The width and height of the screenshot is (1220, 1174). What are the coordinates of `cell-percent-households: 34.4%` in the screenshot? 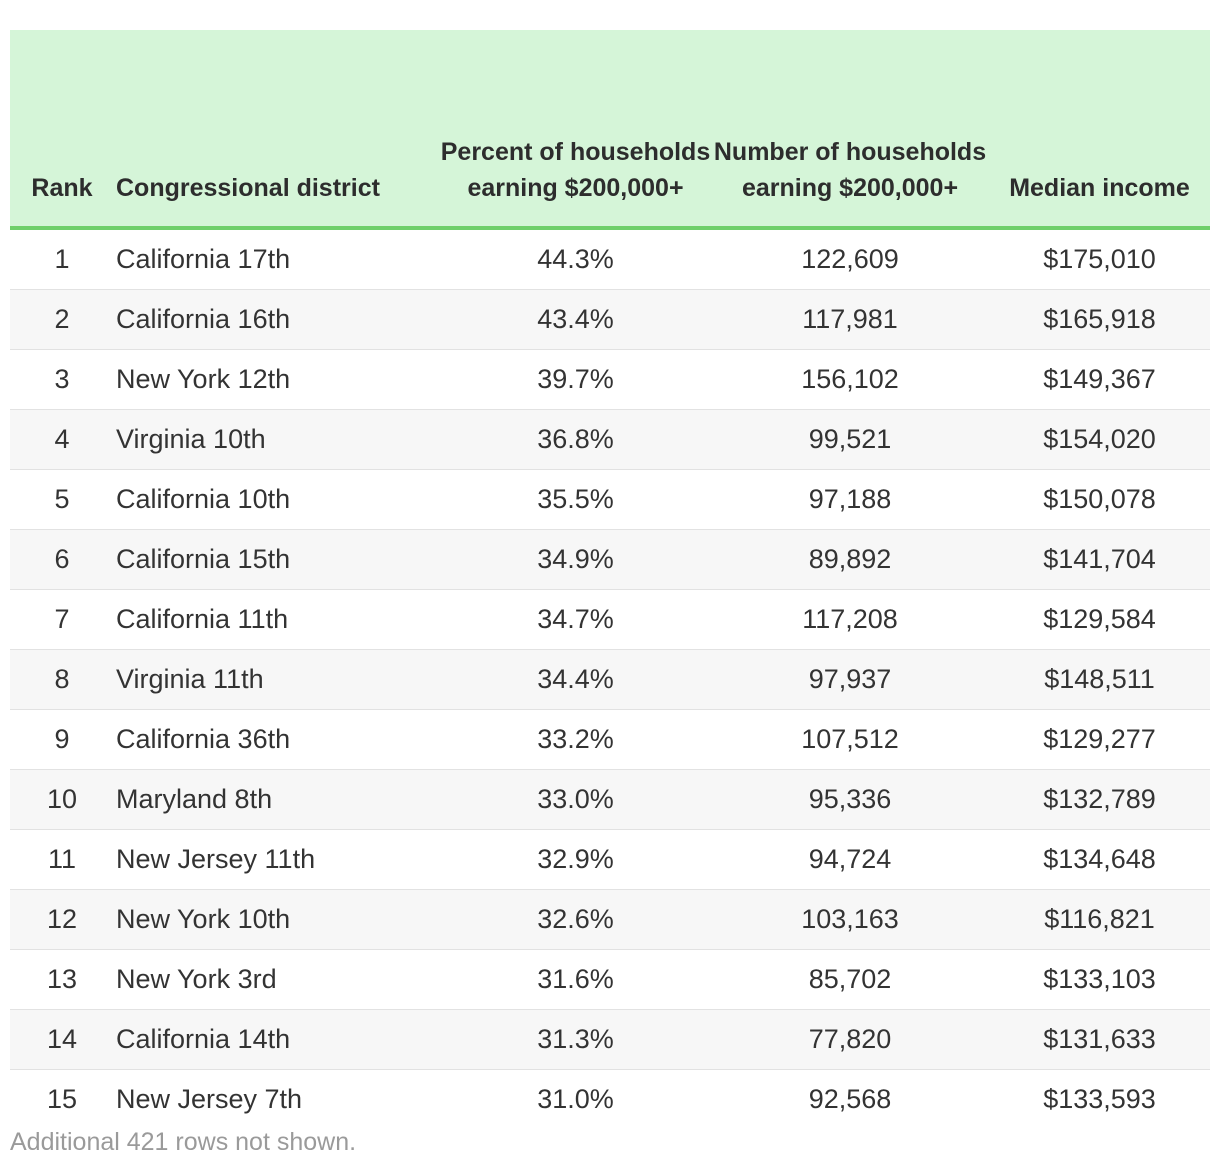 It's located at (575, 679).